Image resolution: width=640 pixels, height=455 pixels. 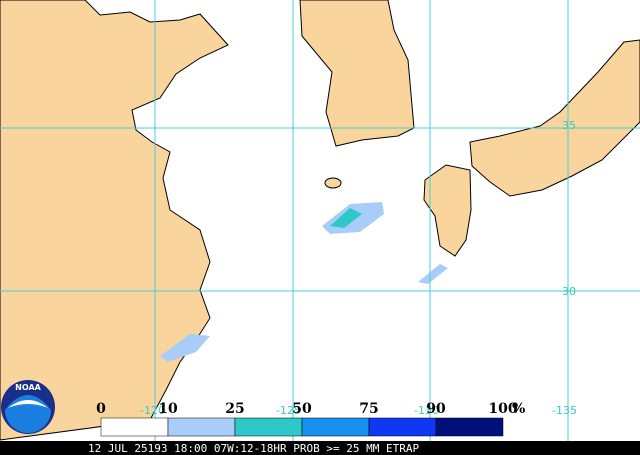 I want to click on logo-text: NOAA, so click(x=28, y=387).